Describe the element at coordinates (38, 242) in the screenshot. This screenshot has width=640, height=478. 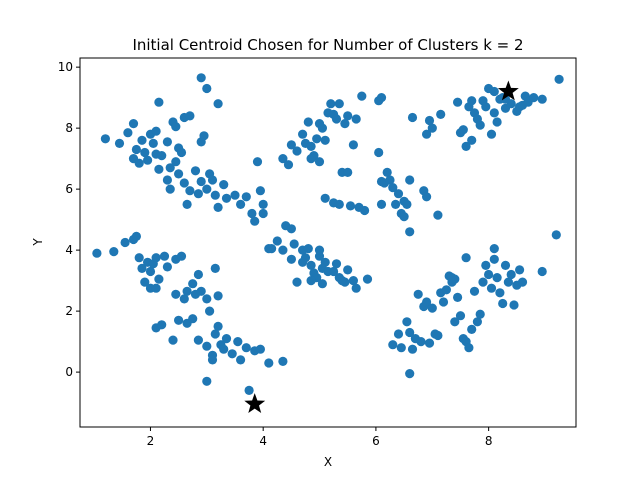
I see `y-axis-label: Y` at that location.